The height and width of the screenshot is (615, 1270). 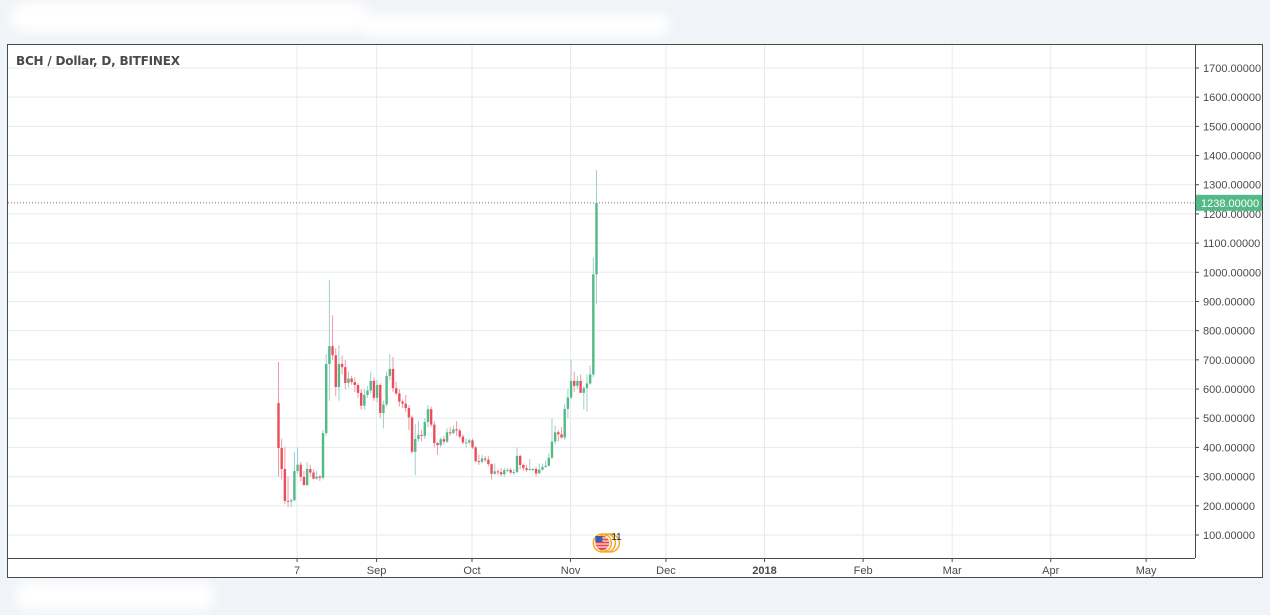 What do you see at coordinates (1229, 332) in the screenshot?
I see `price-axis-label: 800.00000` at bounding box center [1229, 332].